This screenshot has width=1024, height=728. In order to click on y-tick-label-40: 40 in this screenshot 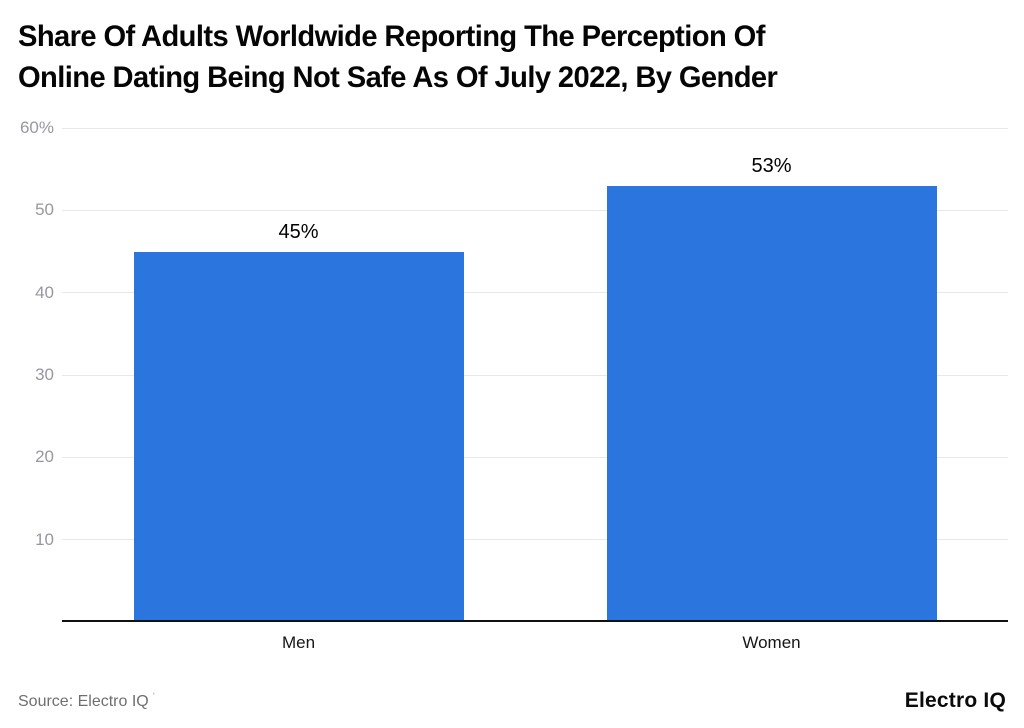, I will do `click(44, 292)`.